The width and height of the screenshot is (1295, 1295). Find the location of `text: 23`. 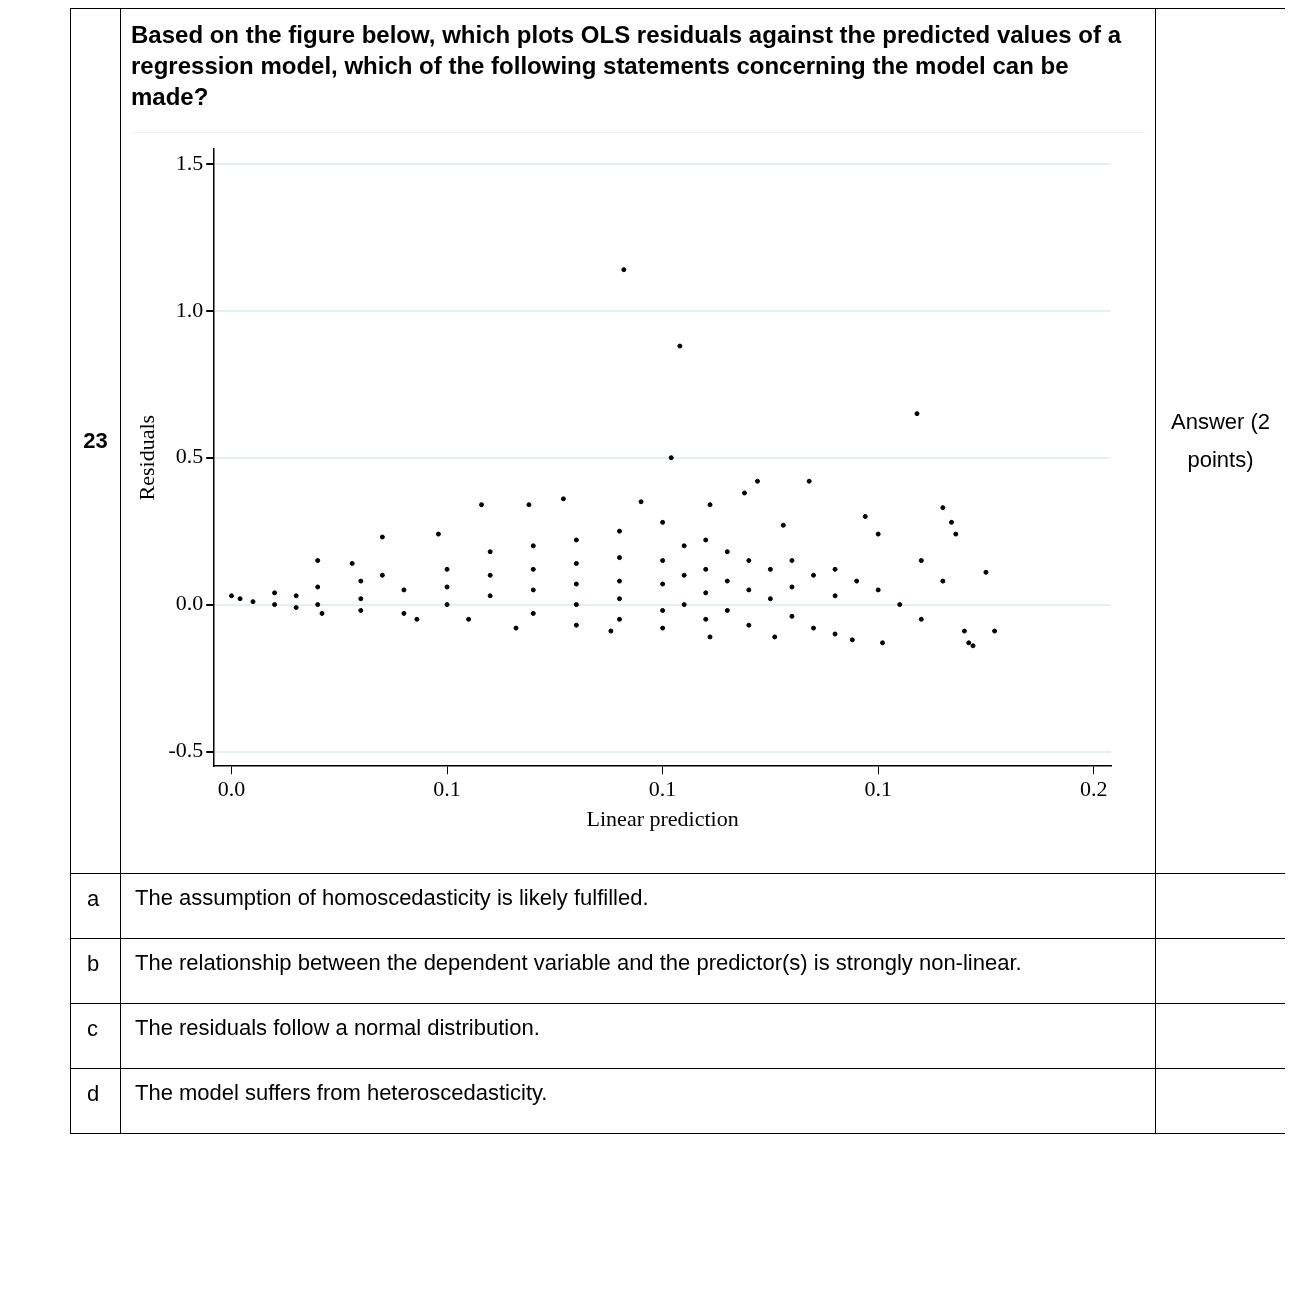

text: 23 is located at coordinates (96, 441).